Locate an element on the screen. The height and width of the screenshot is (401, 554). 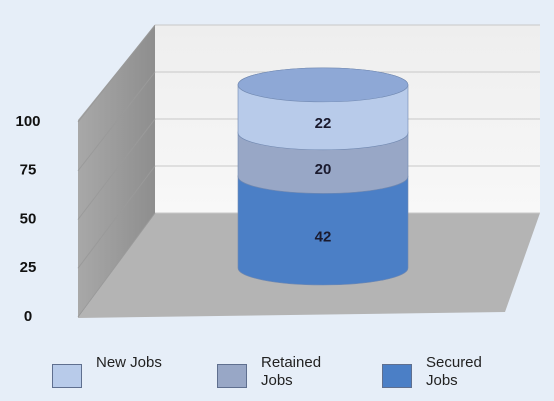
value-label: 42 is located at coordinates (323, 236).